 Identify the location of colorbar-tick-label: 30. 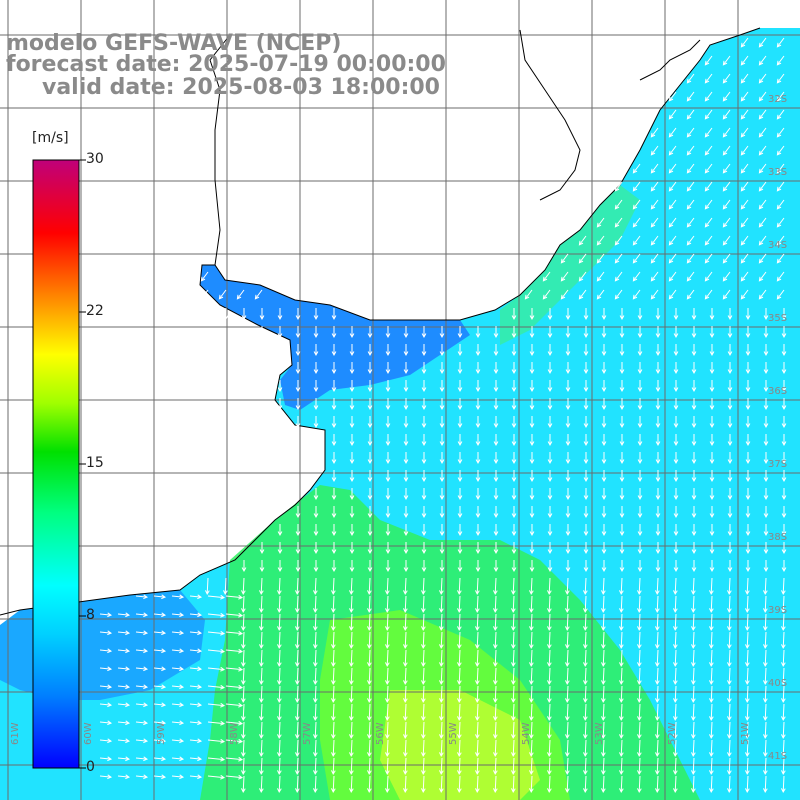
(95, 159).